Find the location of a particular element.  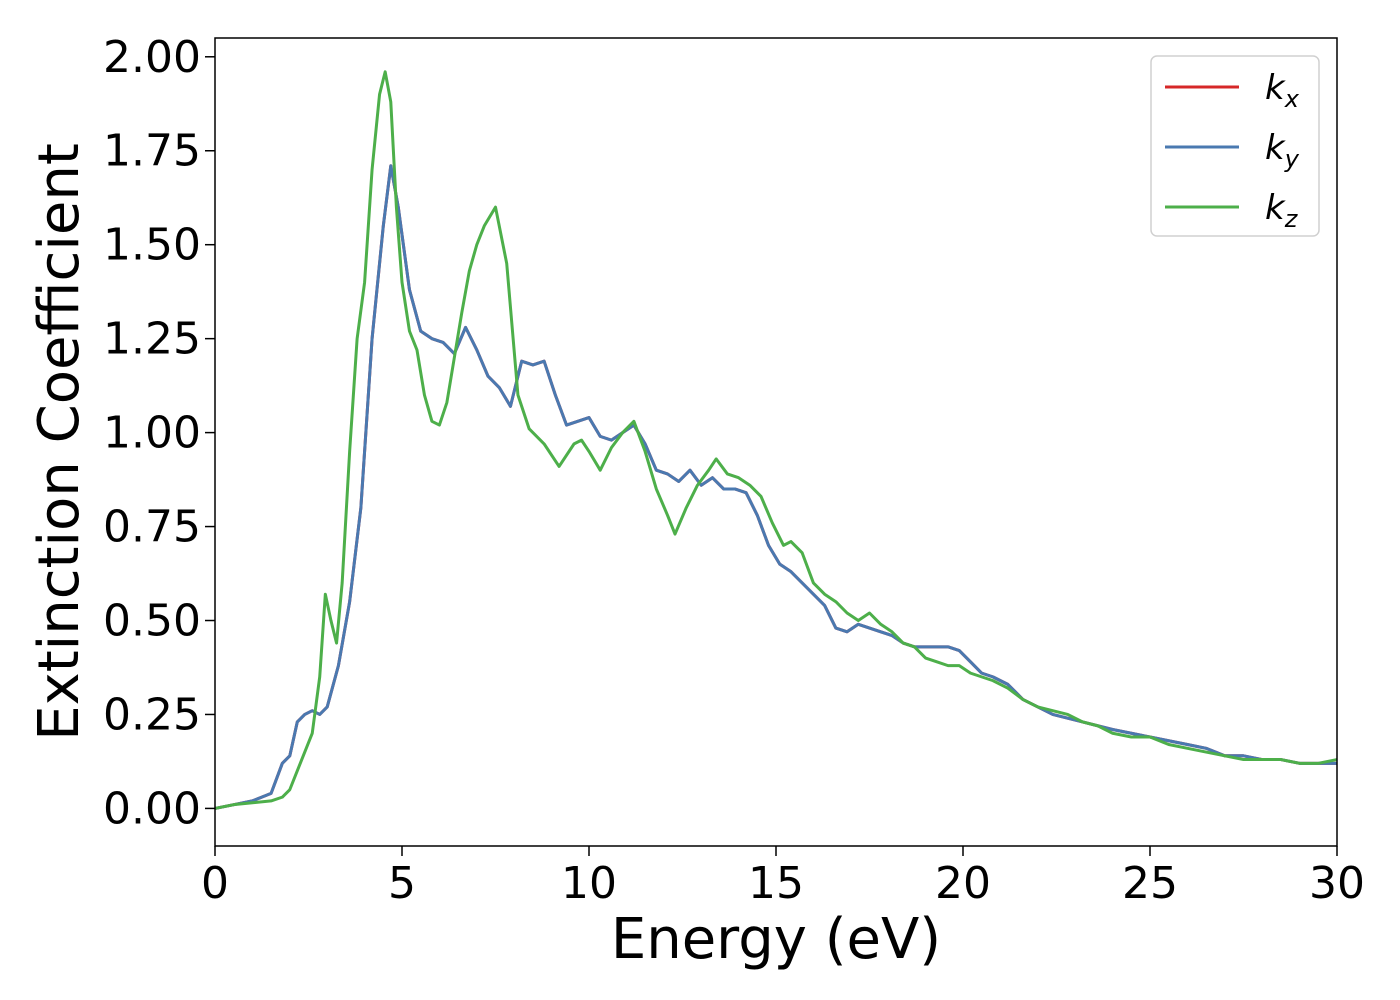

x-tick-label: 5 is located at coordinates (402, 883).